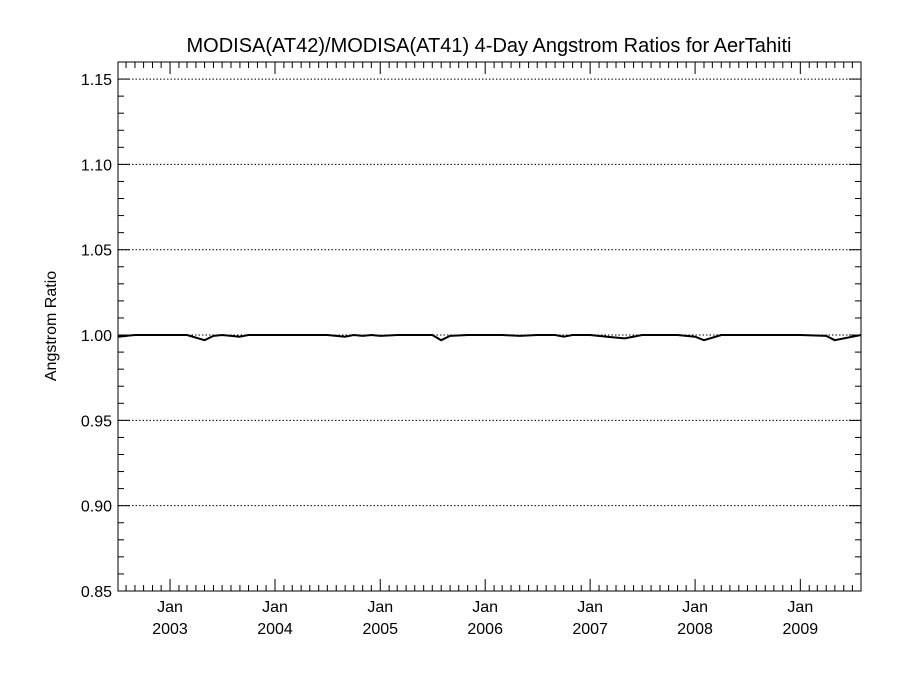 The width and height of the screenshot is (900, 675). What do you see at coordinates (275, 629) in the screenshot?
I see `x-tick-year-label: 2004` at bounding box center [275, 629].